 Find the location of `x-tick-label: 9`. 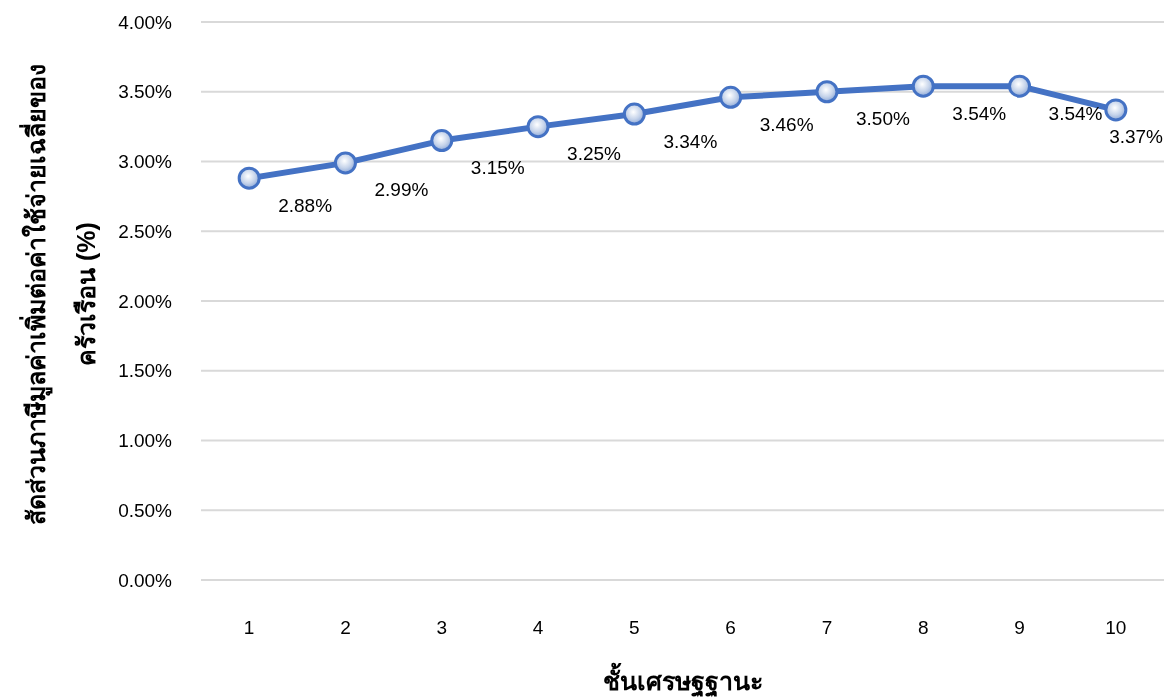

x-tick-label: 9 is located at coordinates (1019, 627).